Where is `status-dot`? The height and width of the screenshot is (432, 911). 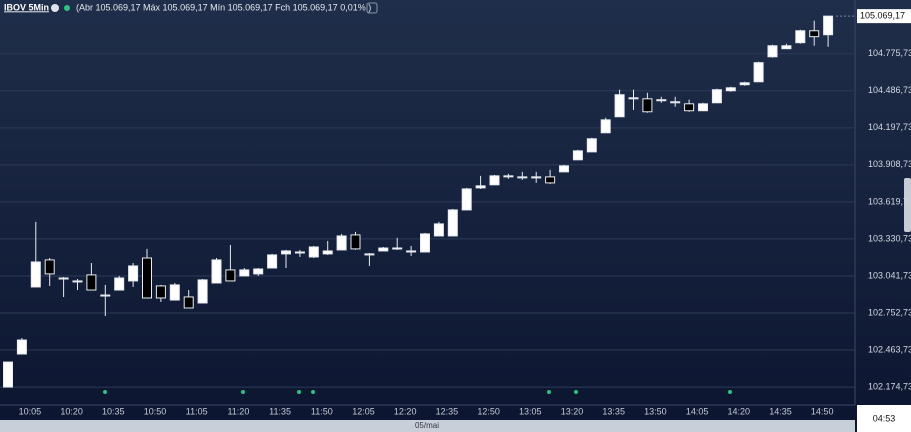
status-dot is located at coordinates (67, 8).